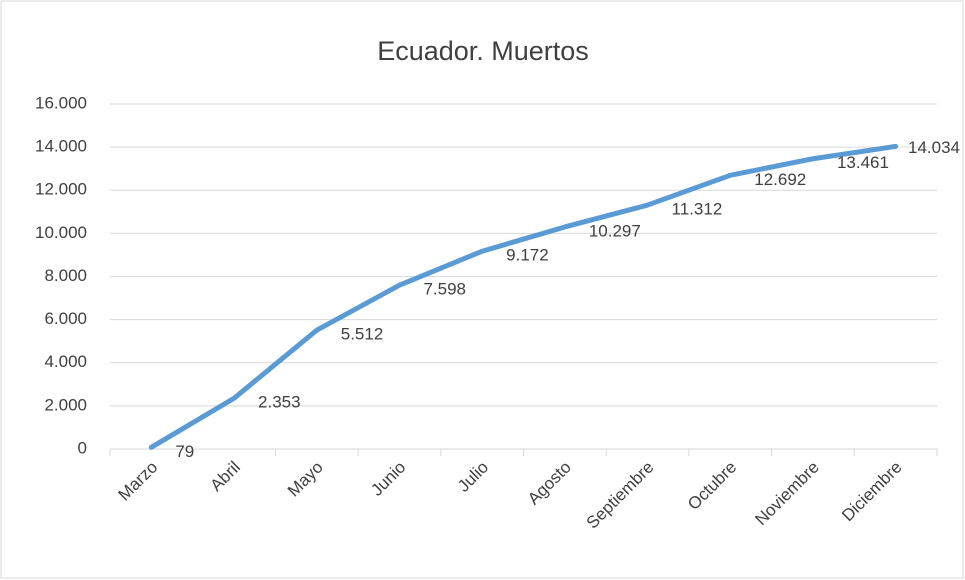 The image size is (965, 580). What do you see at coordinates (65, 275) in the screenshot?
I see `y-tick-label: 8.000` at bounding box center [65, 275].